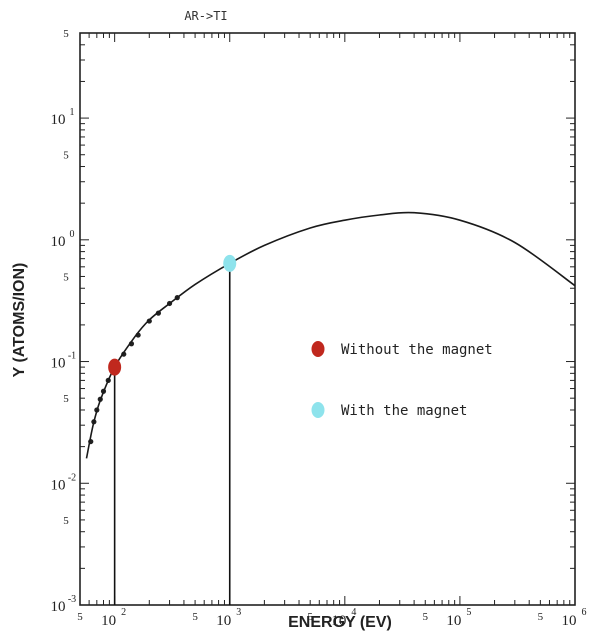  Describe the element at coordinates (238, 612) in the screenshot. I see `x-tick-exponent: 3` at that location.